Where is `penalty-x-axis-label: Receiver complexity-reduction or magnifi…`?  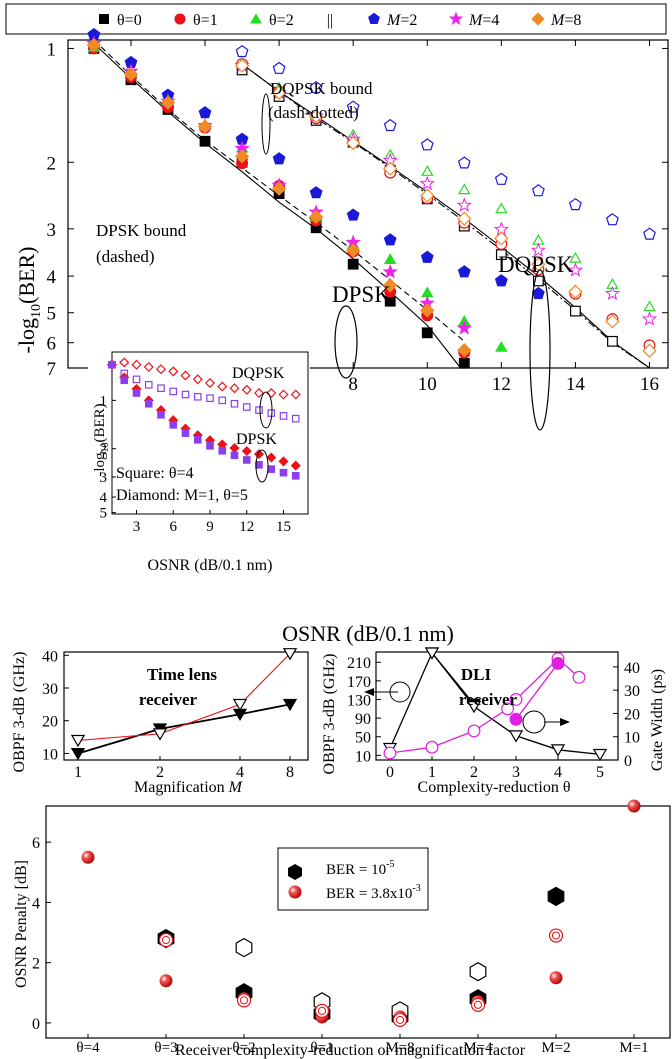
penalty-x-axis-label: Receiver complexity-reduction or magnifi… is located at coordinates (350, 1050).